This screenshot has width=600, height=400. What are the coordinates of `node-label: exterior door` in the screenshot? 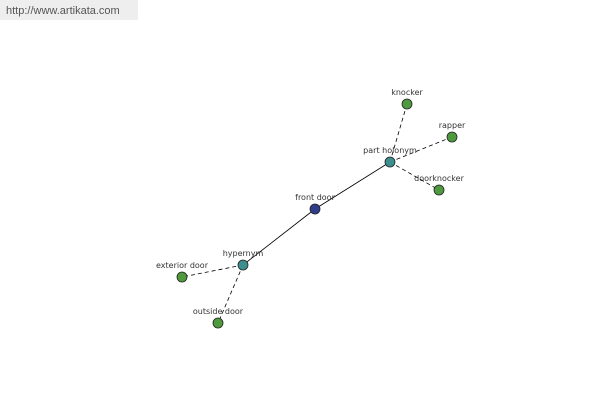 It's located at (182, 265).